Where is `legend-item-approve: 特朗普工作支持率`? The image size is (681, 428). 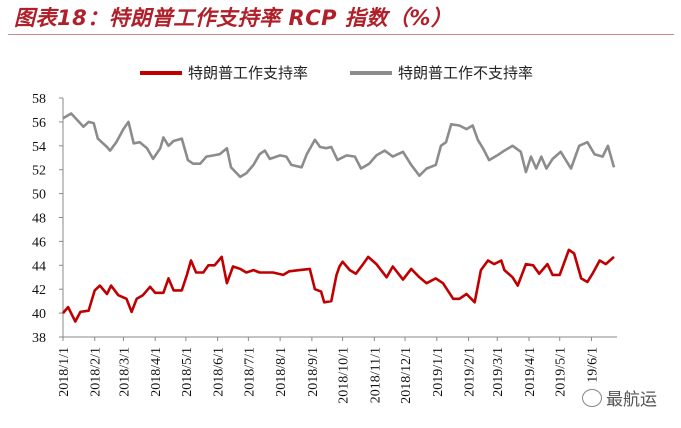
legend-item-approve: 特朗普工作支持率 is located at coordinates (224, 72).